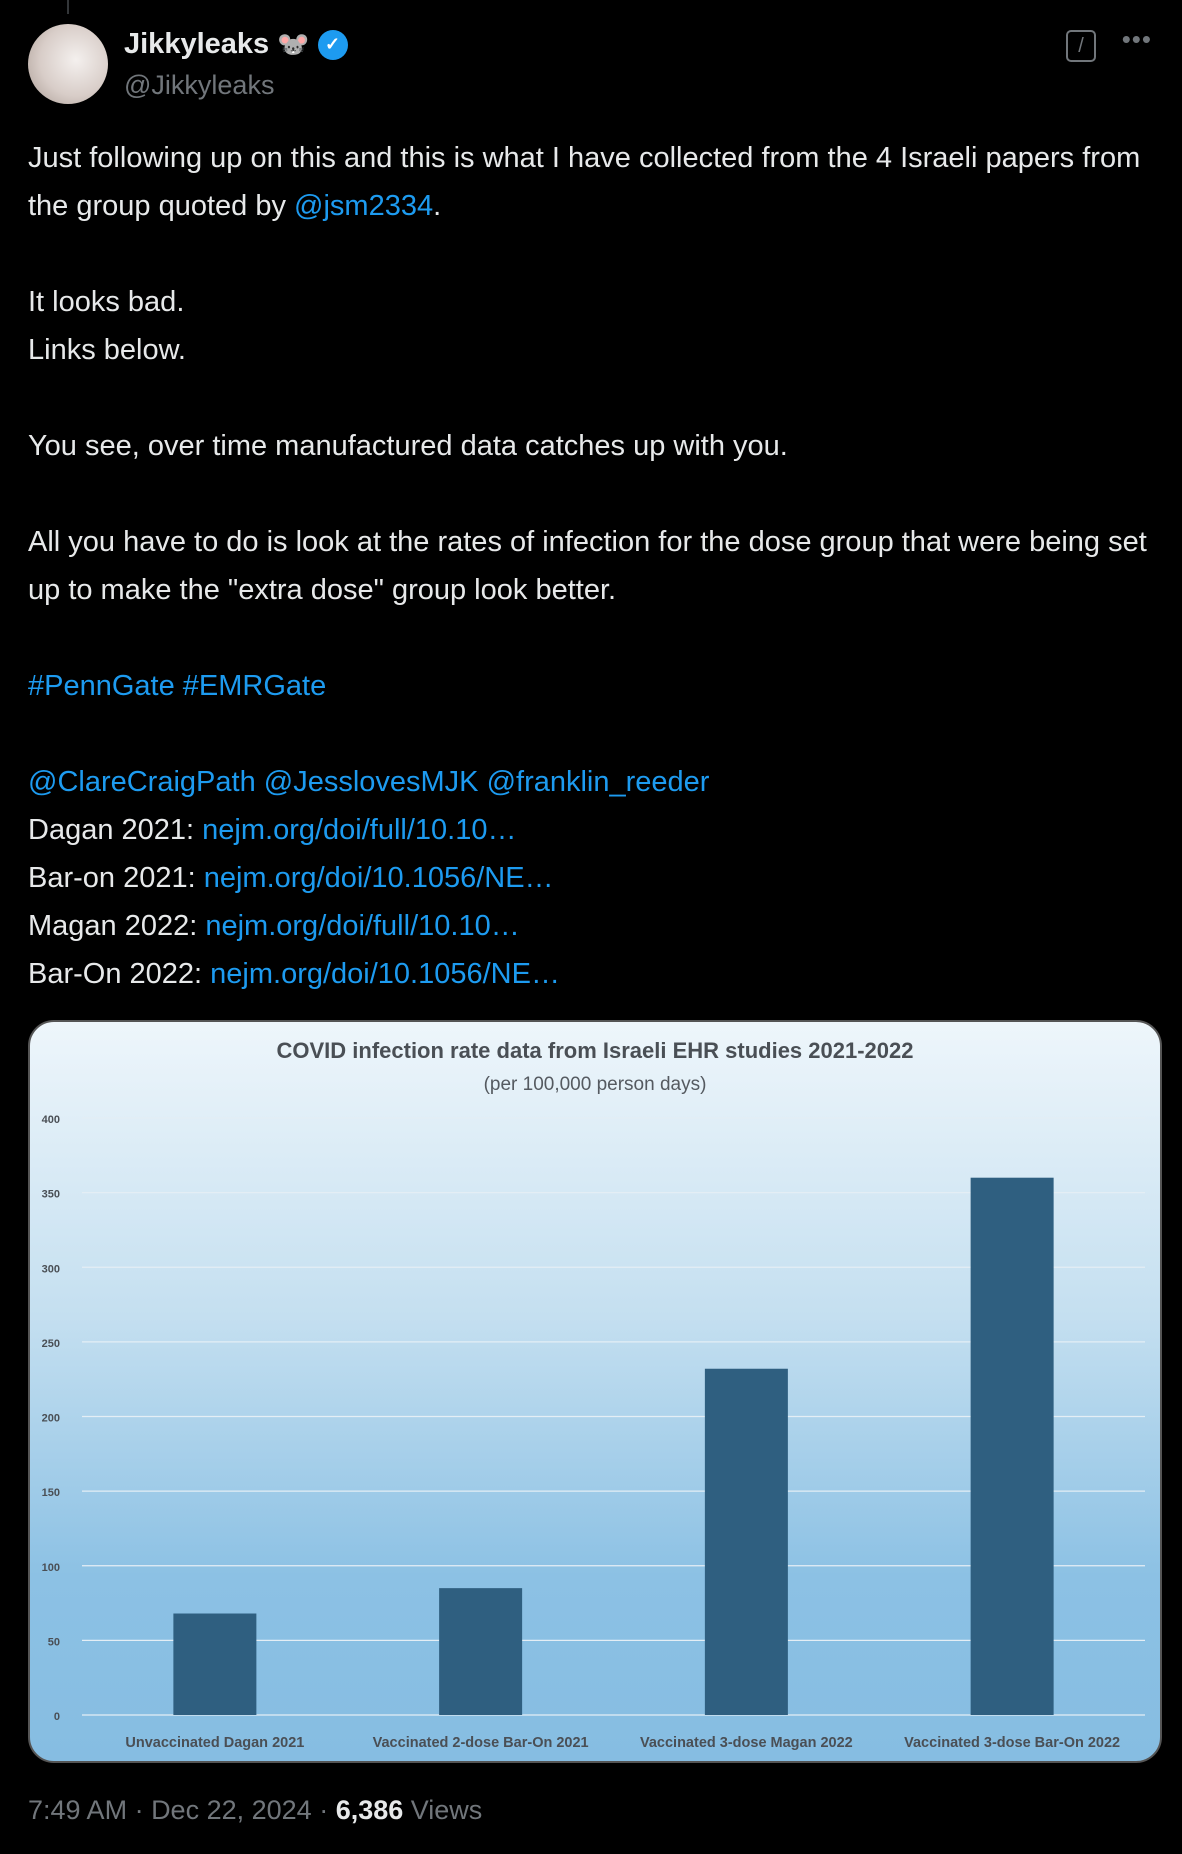 Image resolution: width=1182 pixels, height=1854 pixels. Describe the element at coordinates (481, 1743) in the screenshot. I see `x-tick-label: Vaccinated 2-dose Bar-On 2021` at that location.